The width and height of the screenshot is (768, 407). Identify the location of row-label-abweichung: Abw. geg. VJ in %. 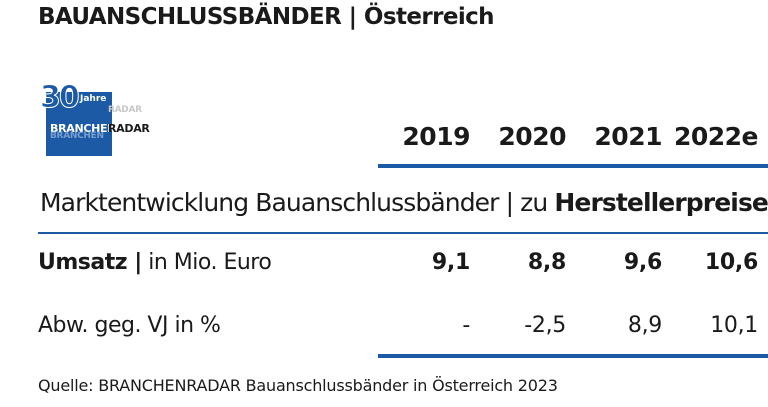
(129, 325).